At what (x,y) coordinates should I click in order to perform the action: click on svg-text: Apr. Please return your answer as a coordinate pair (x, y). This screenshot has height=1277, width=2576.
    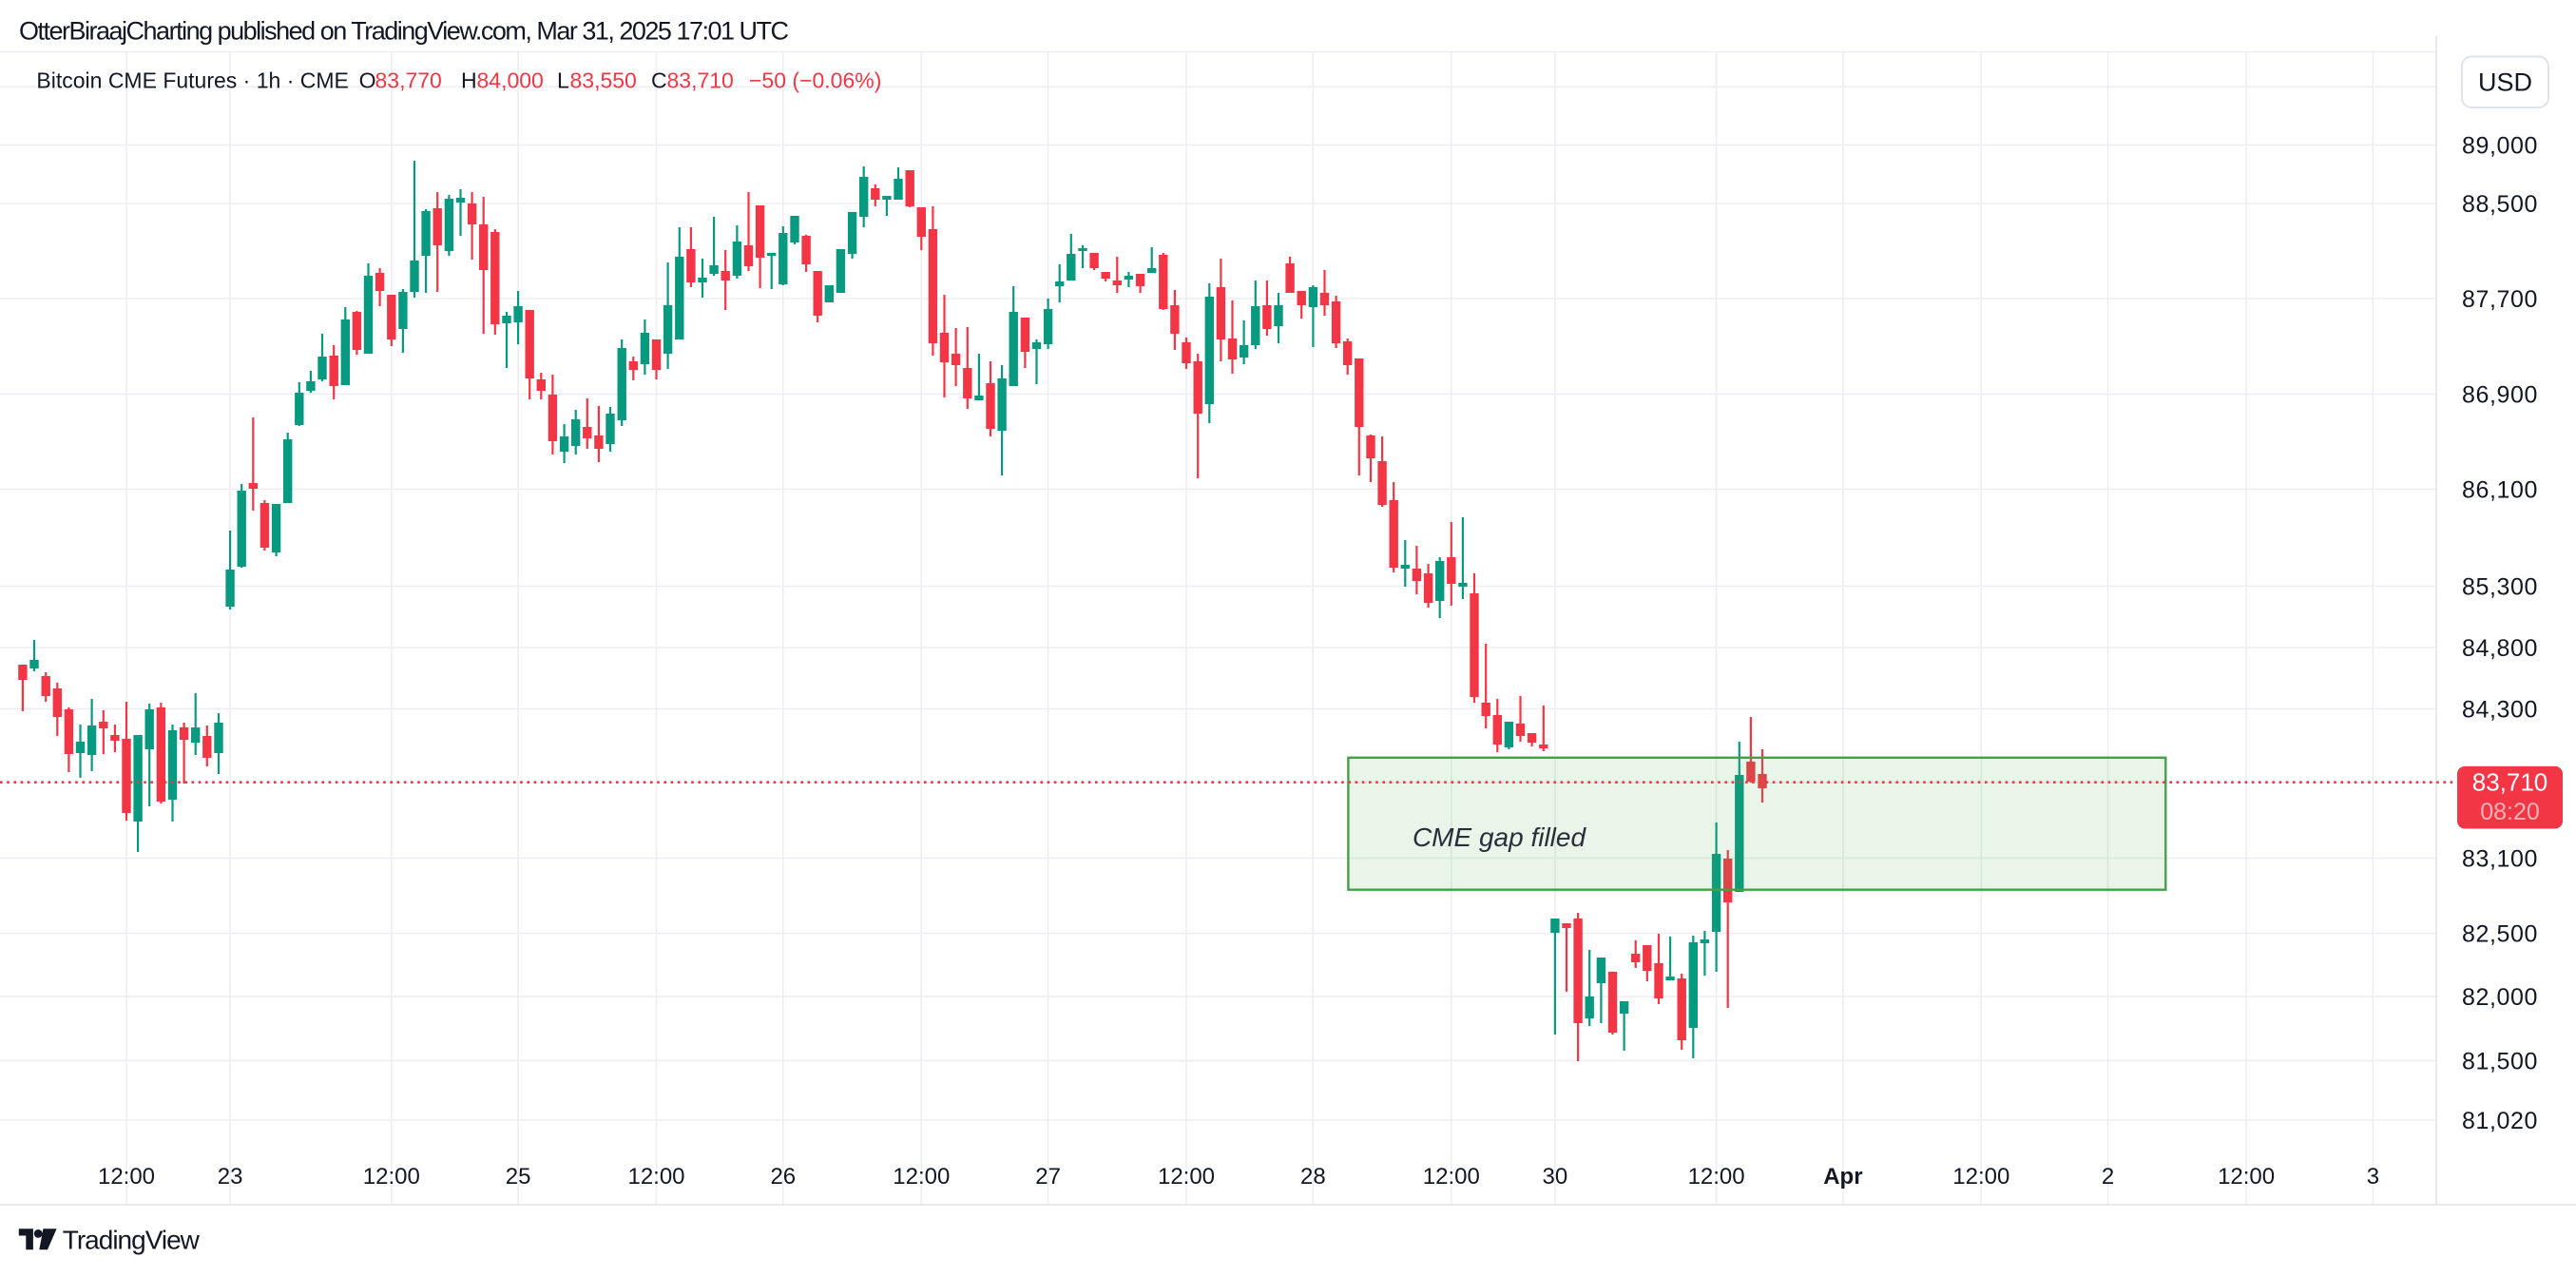
    Looking at the image, I should click on (1843, 1177).